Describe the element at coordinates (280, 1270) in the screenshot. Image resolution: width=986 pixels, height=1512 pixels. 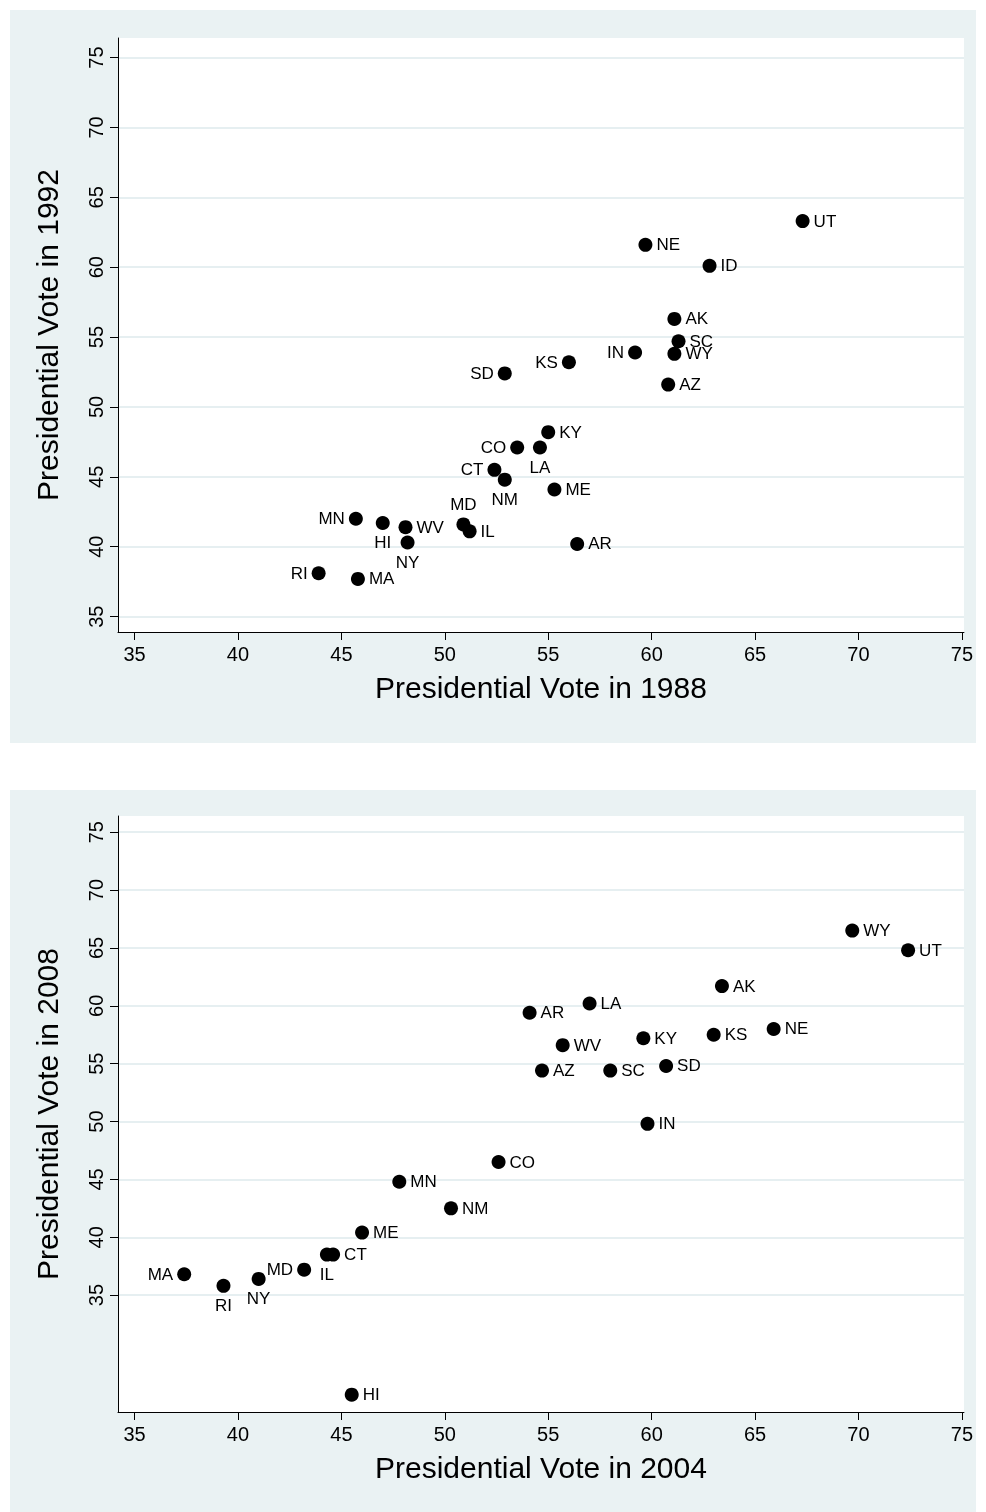
I see `data-label: MD` at that location.